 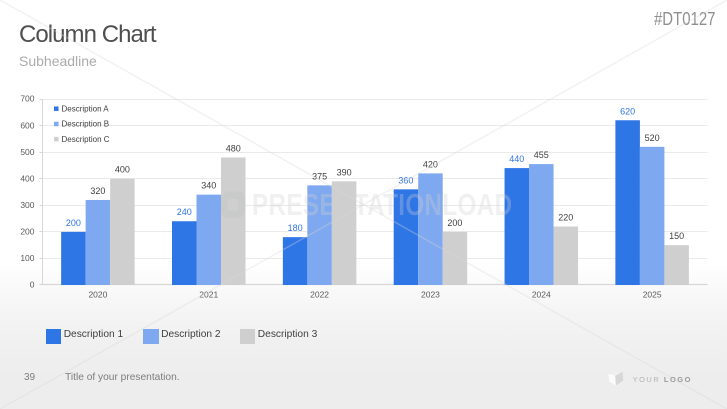 What do you see at coordinates (382, 204) in the screenshot?
I see `svg-text: PRESENTATIONLOAD` at bounding box center [382, 204].